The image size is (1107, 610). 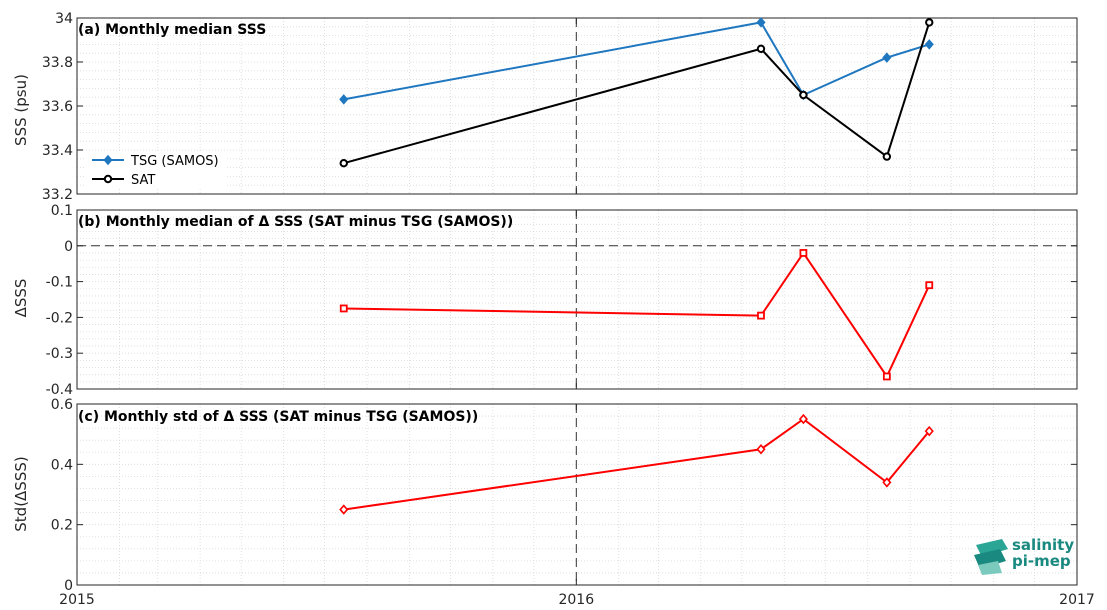 I want to click on y-tick-label: 33.6, so click(x=57, y=107).